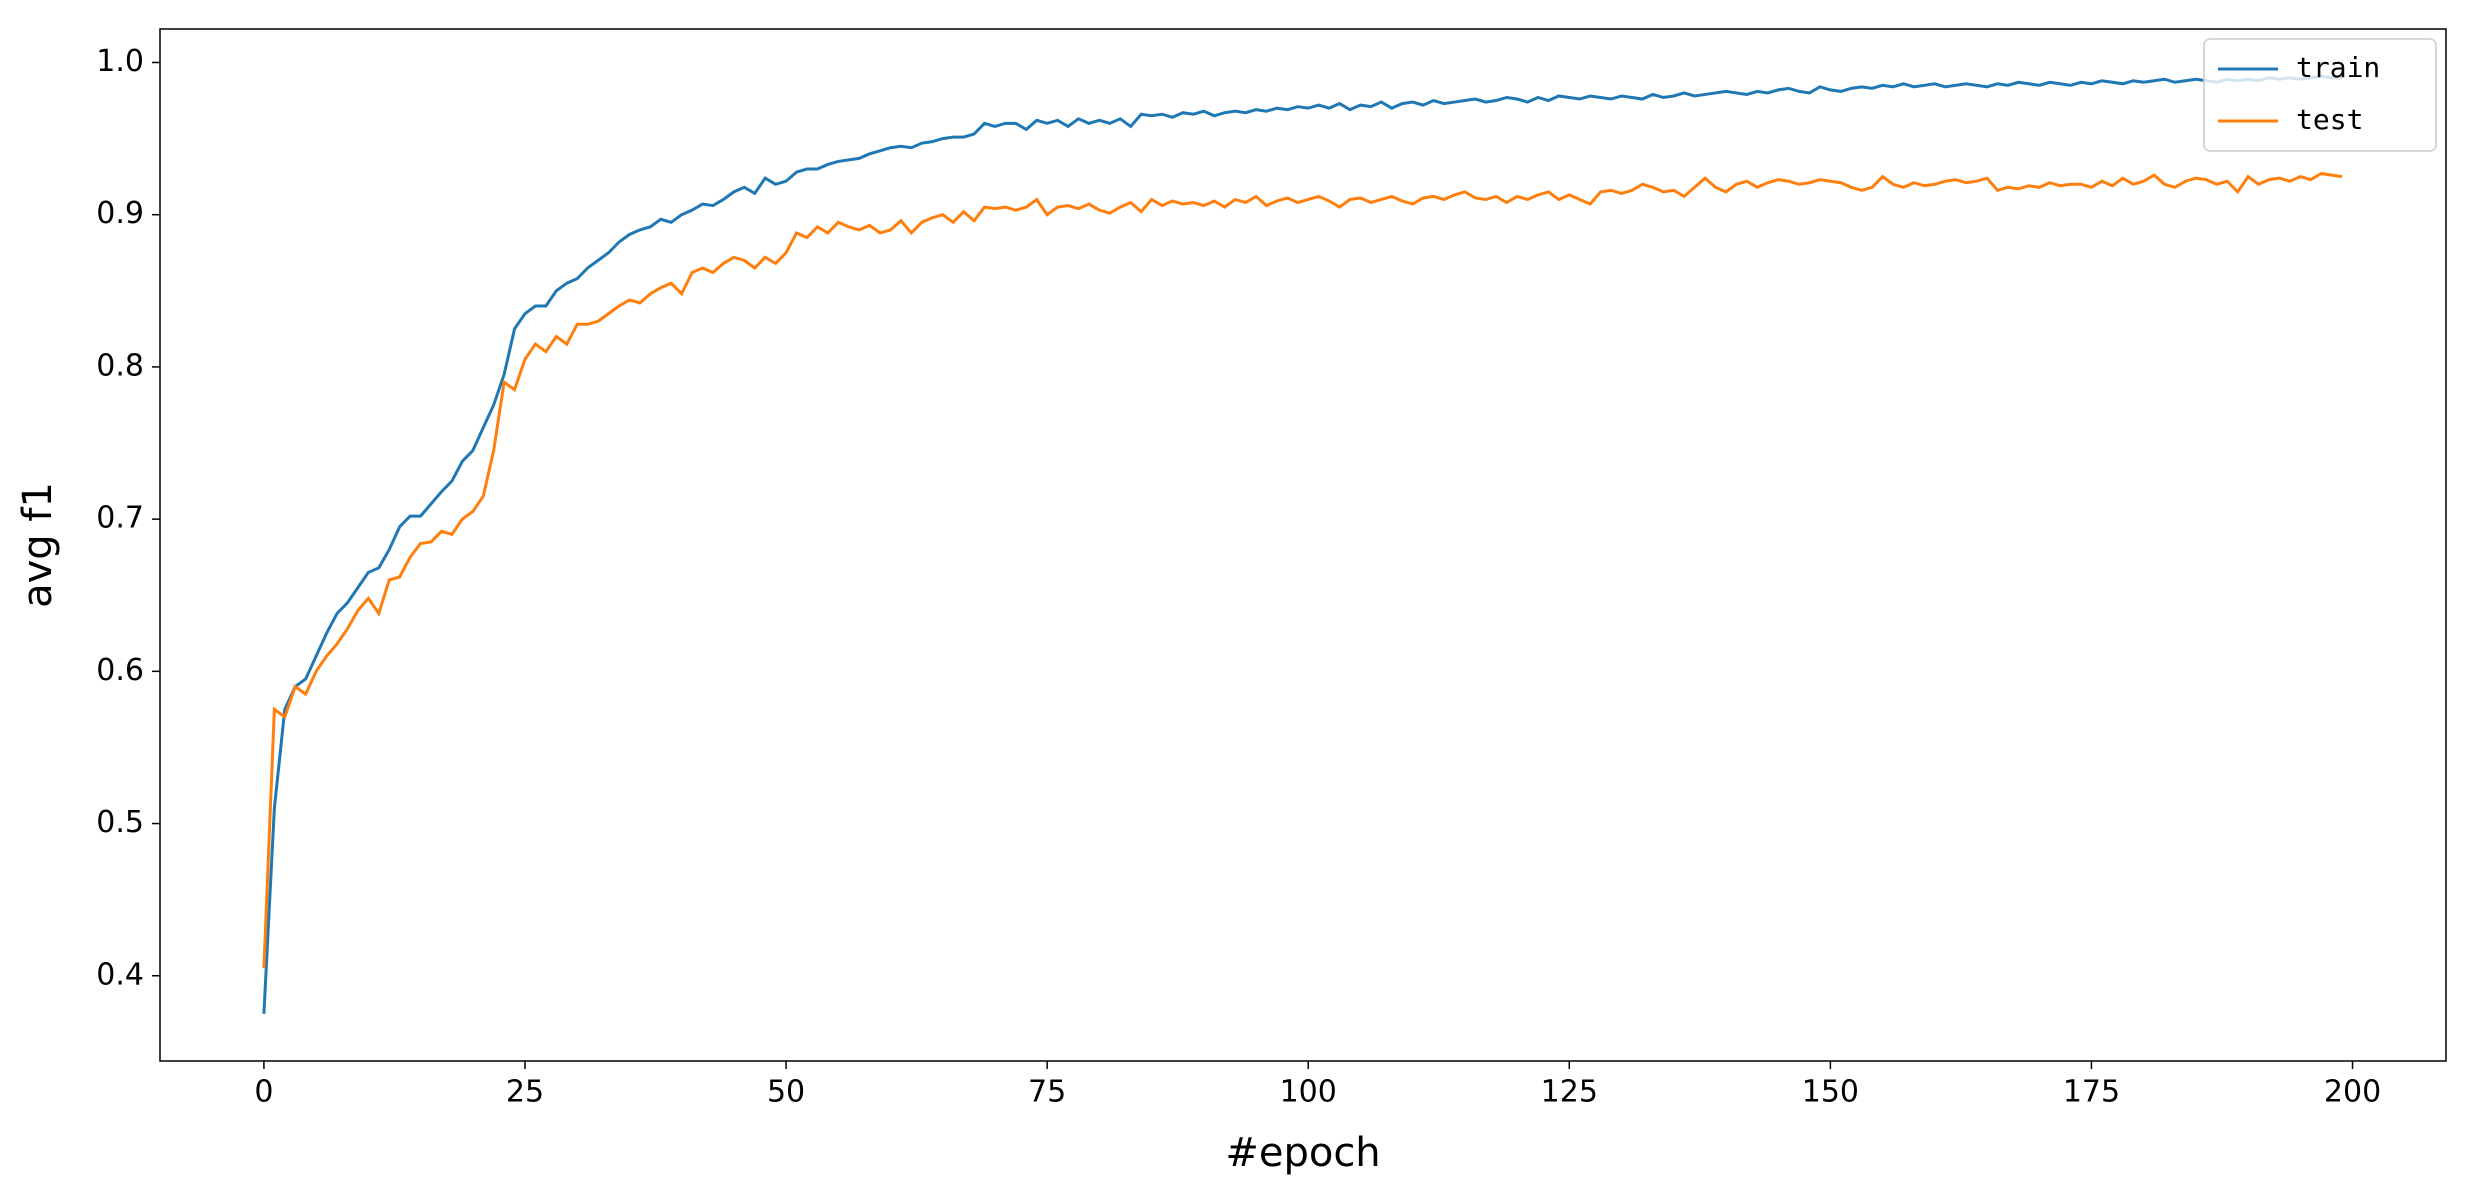 This screenshot has height=1189, width=2478. What do you see at coordinates (120, 822) in the screenshot?
I see `y-tick-label: 0.5` at bounding box center [120, 822].